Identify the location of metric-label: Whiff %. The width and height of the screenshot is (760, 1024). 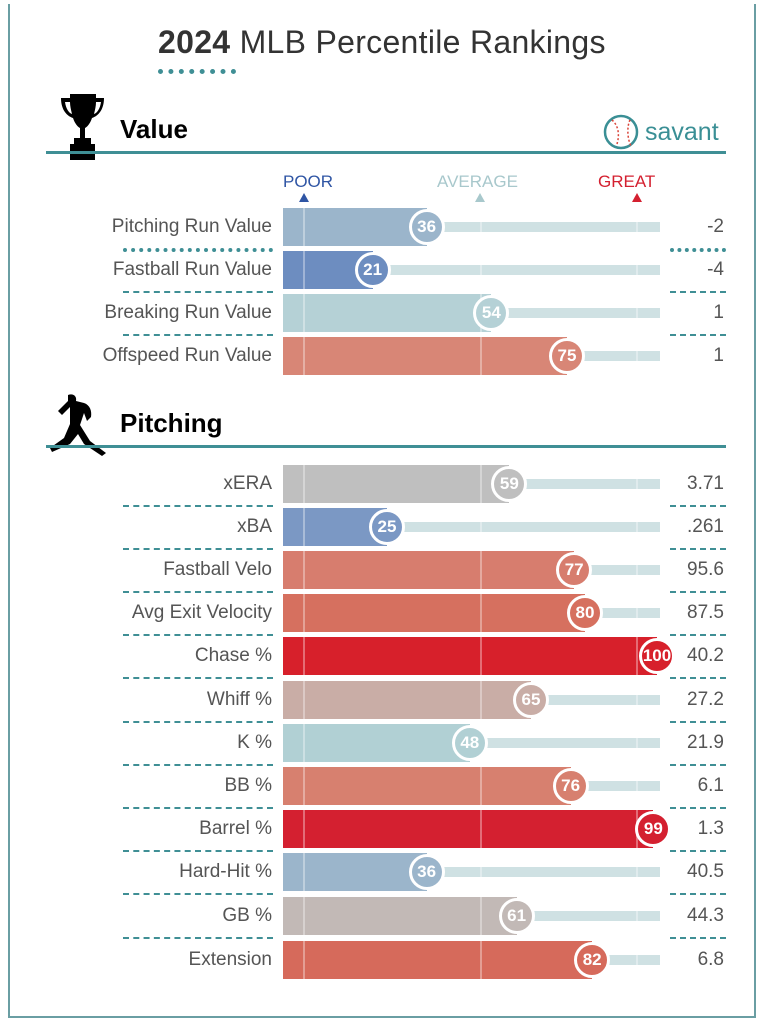
(239, 699).